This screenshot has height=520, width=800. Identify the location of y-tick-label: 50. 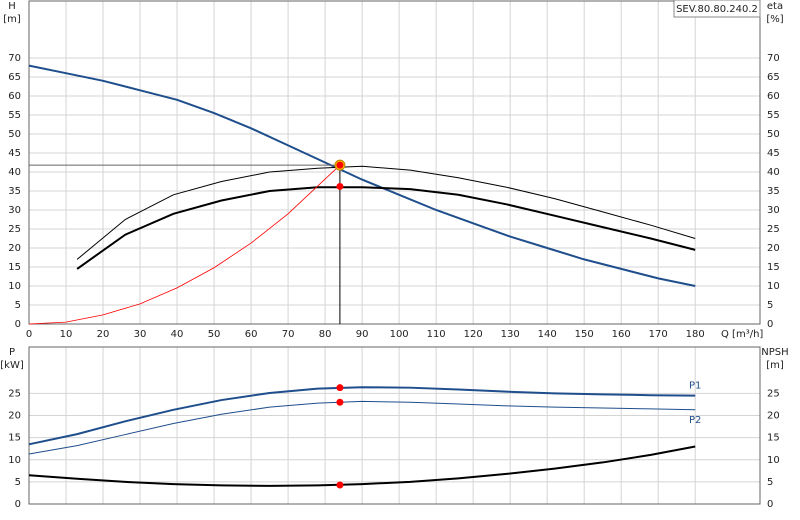
(14, 134).